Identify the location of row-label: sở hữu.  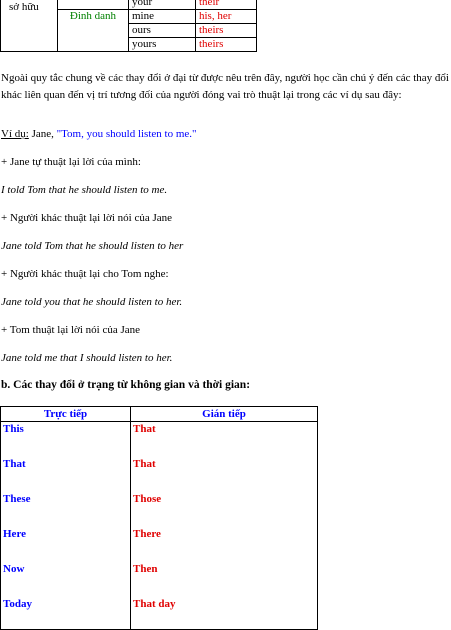
(29, 26).